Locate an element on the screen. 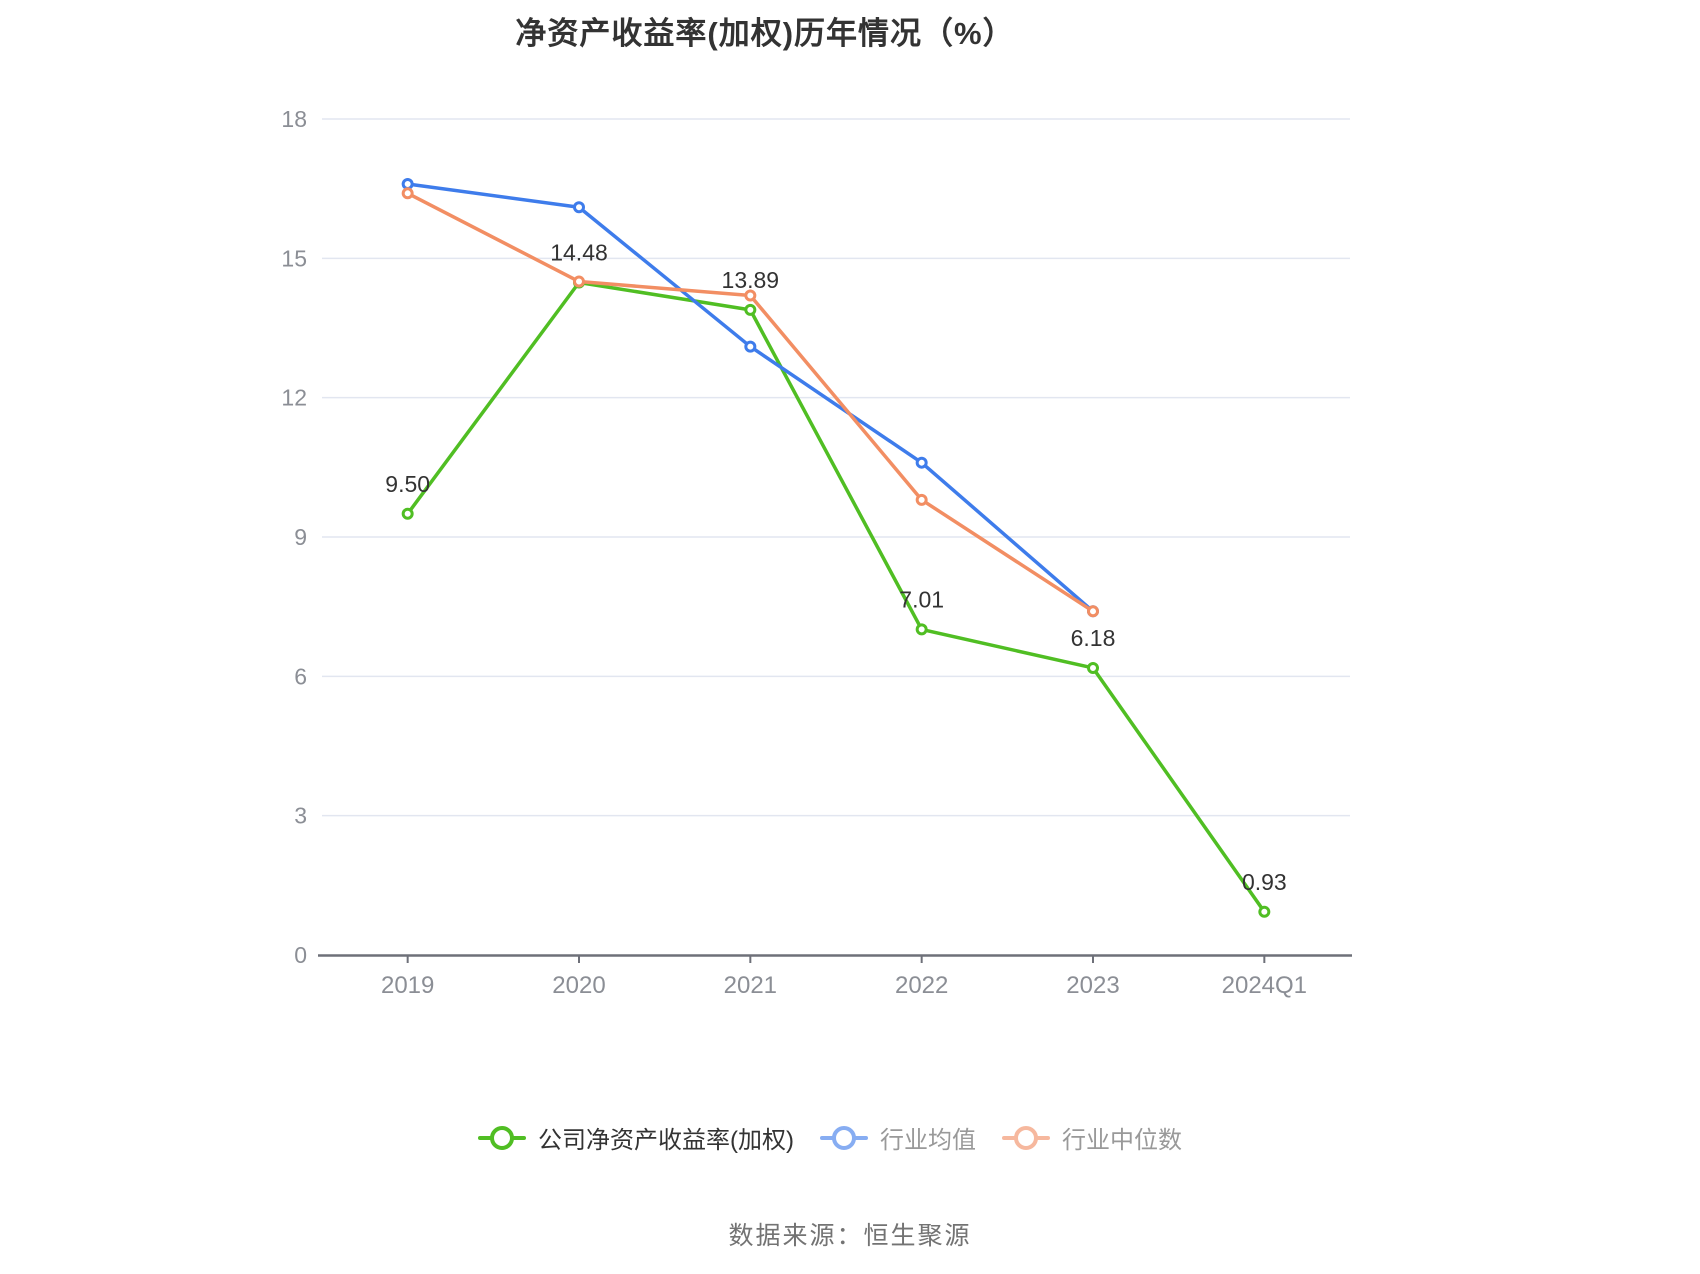 This screenshot has width=1700, height=1274. legend-item-label: 行业均值 is located at coordinates (927, 1140).